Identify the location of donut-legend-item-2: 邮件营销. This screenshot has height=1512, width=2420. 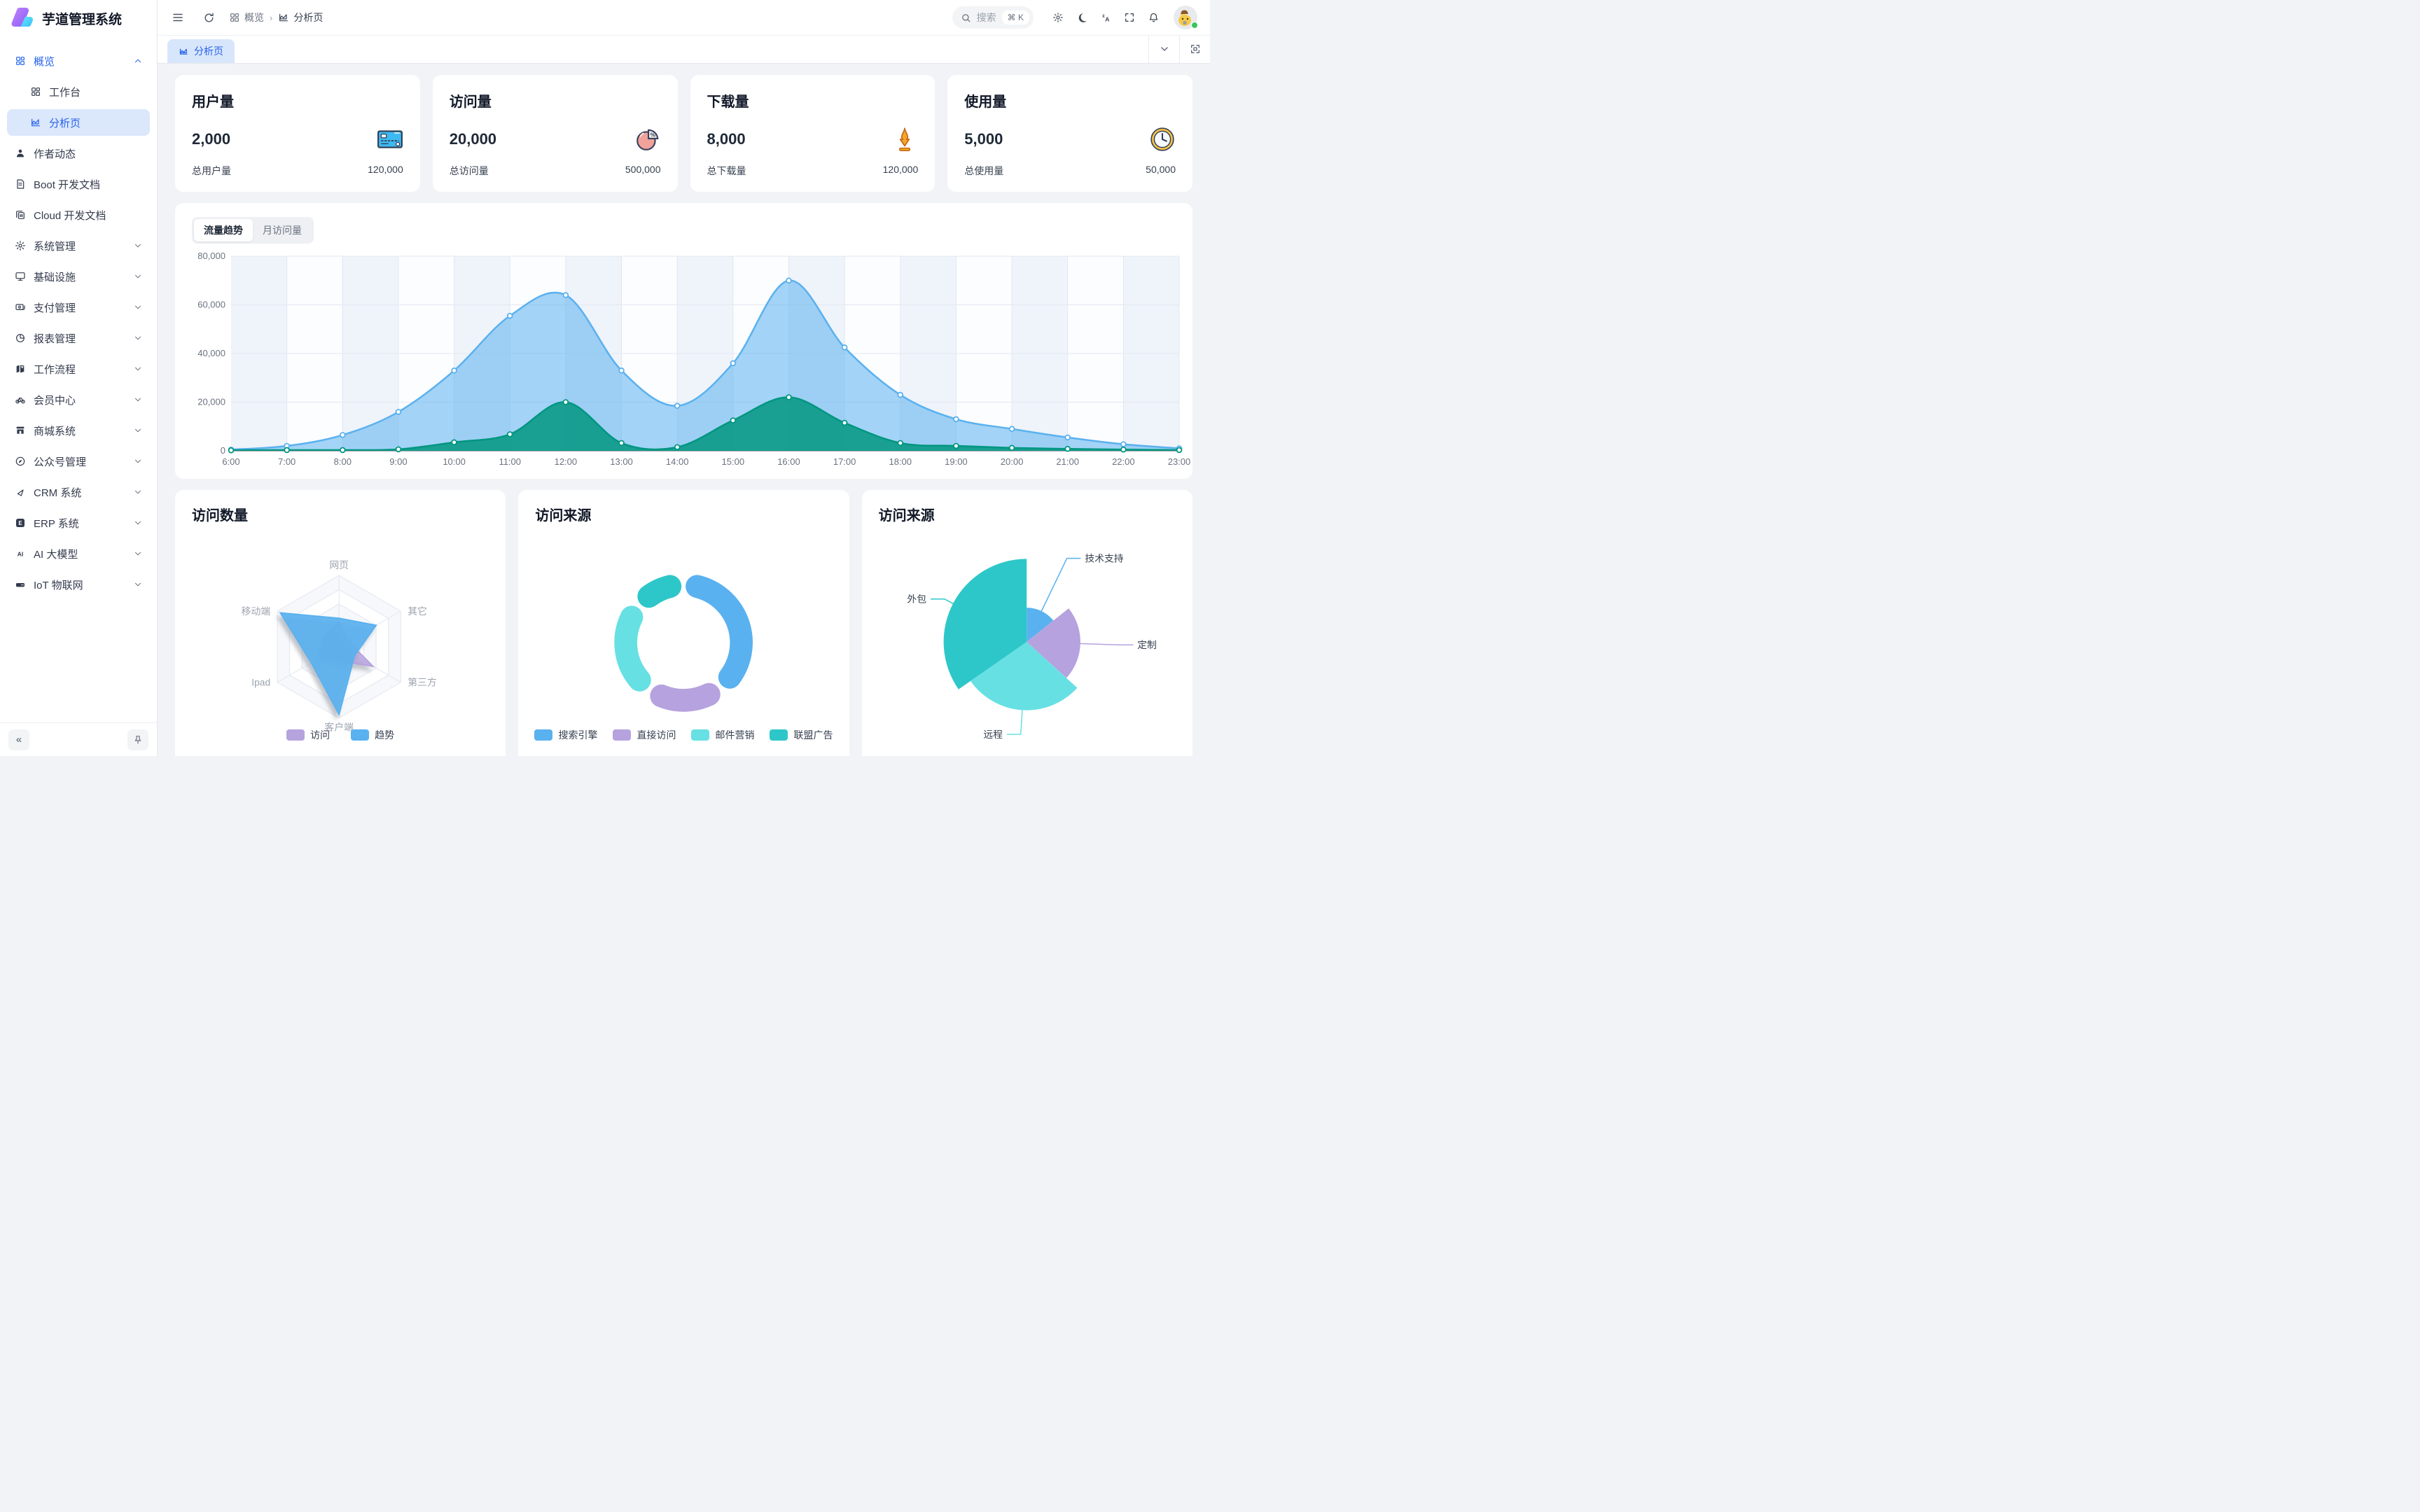
(723, 735).